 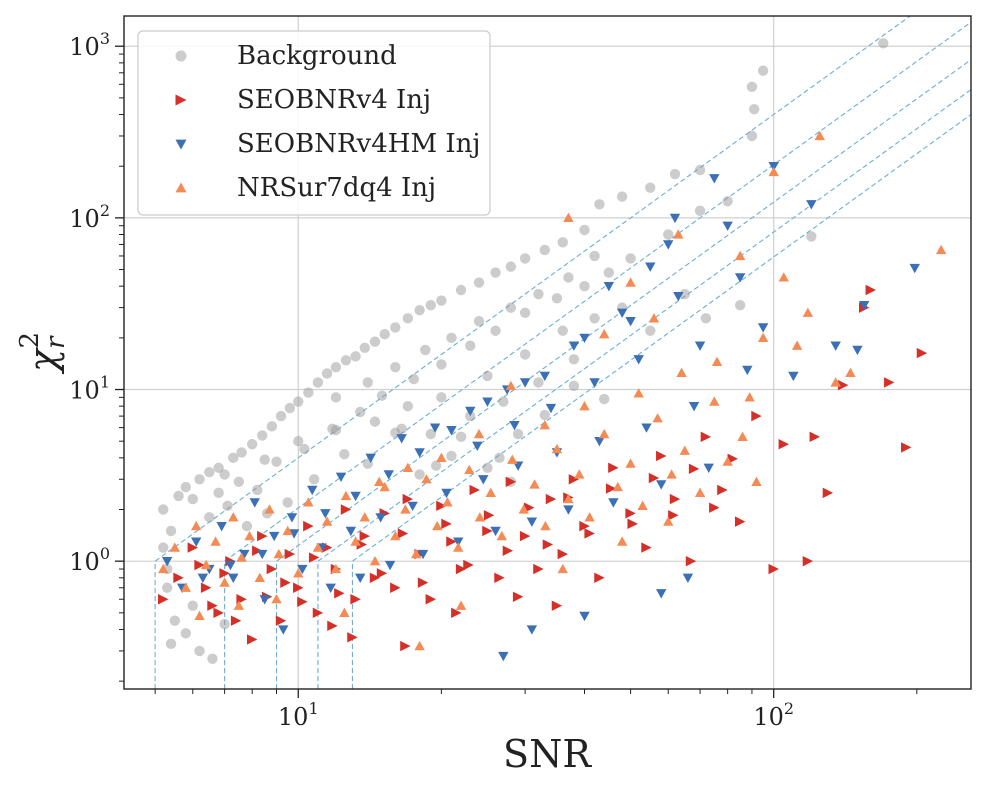 I want to click on legend-label-background: Background, so click(x=317, y=56).